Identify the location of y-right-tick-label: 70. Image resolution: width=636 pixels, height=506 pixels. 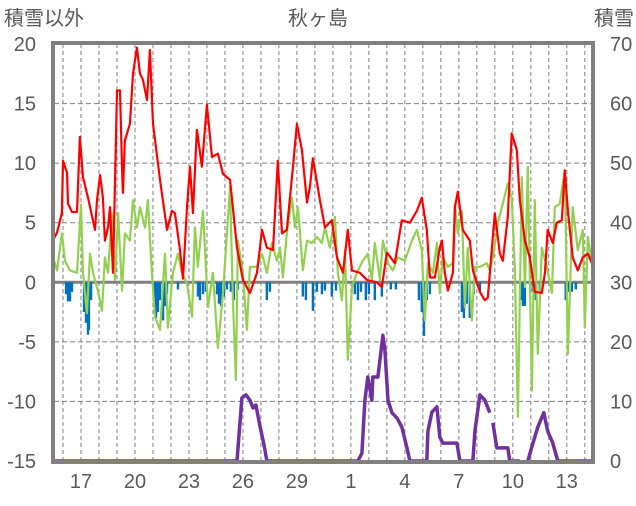
(621, 45).